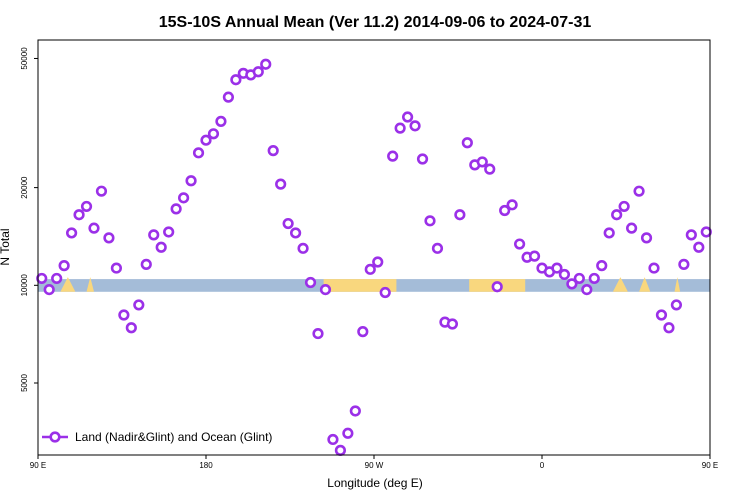 Image resolution: width=750 pixels, height=500 pixels. What do you see at coordinates (24, 383) in the screenshot?
I see `y-tick-label: 5000` at bounding box center [24, 383].